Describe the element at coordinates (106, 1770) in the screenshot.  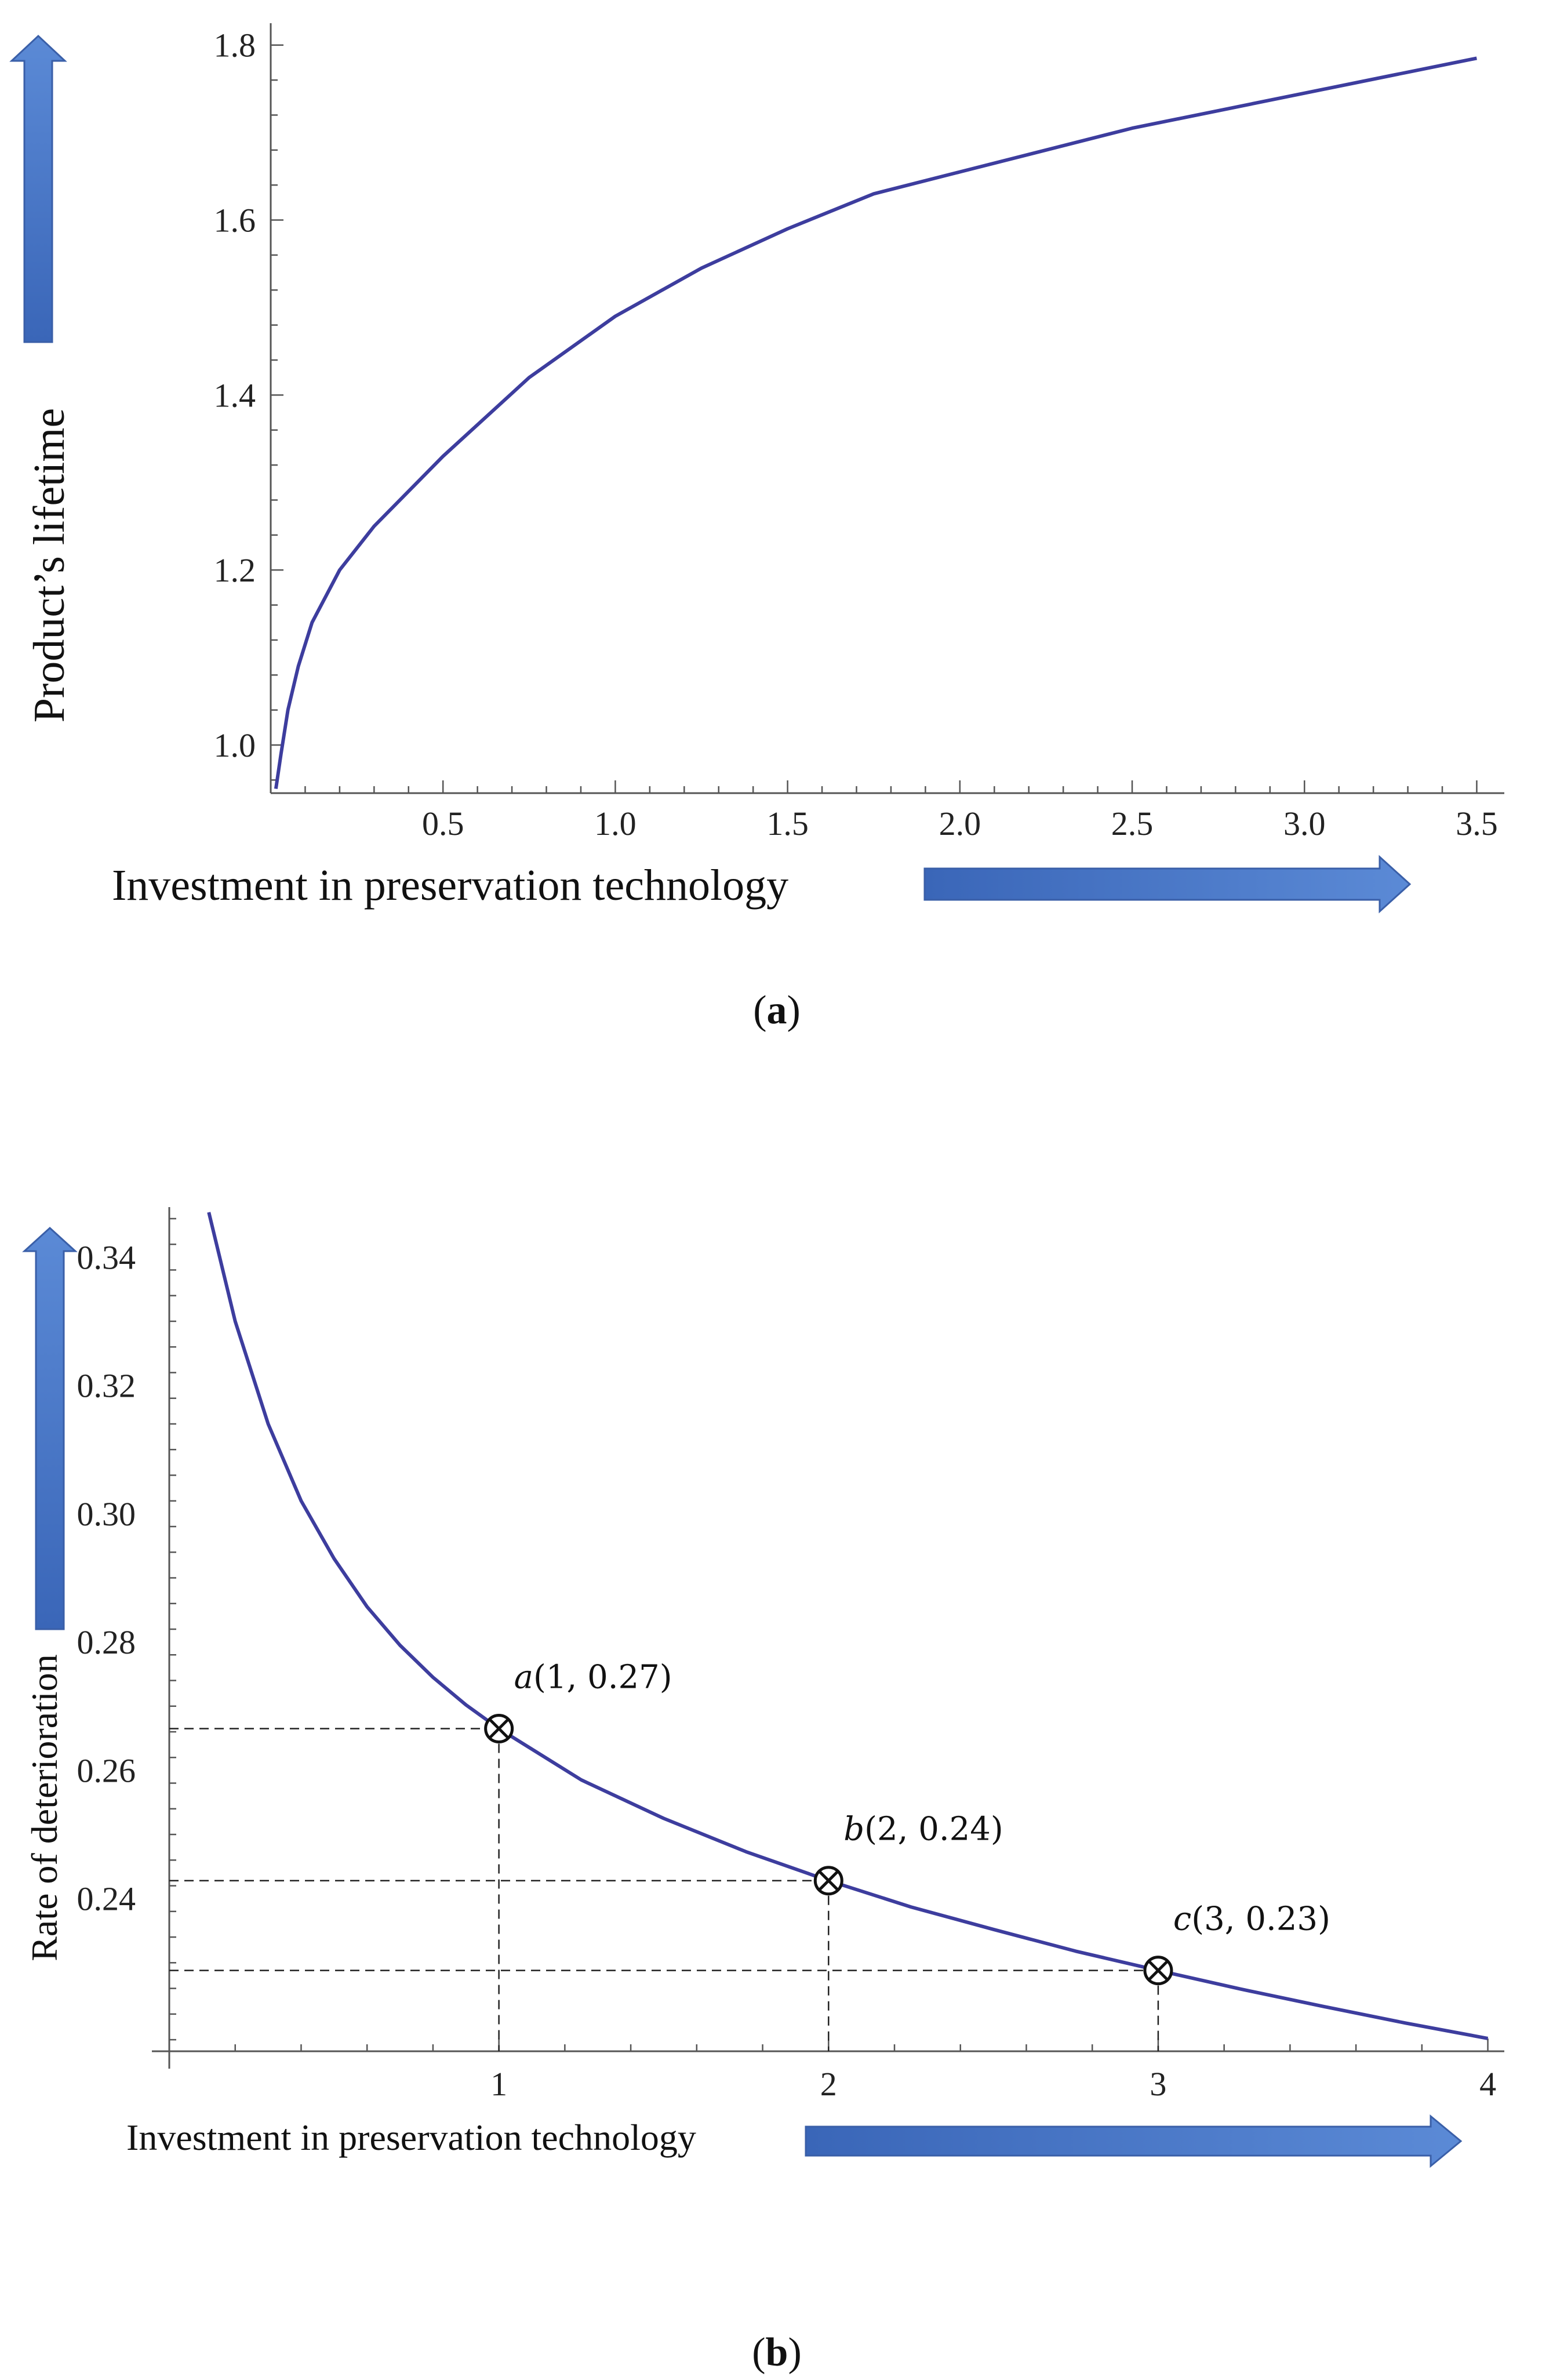
I see `panel-b-y-tick-label: 0.26` at that location.